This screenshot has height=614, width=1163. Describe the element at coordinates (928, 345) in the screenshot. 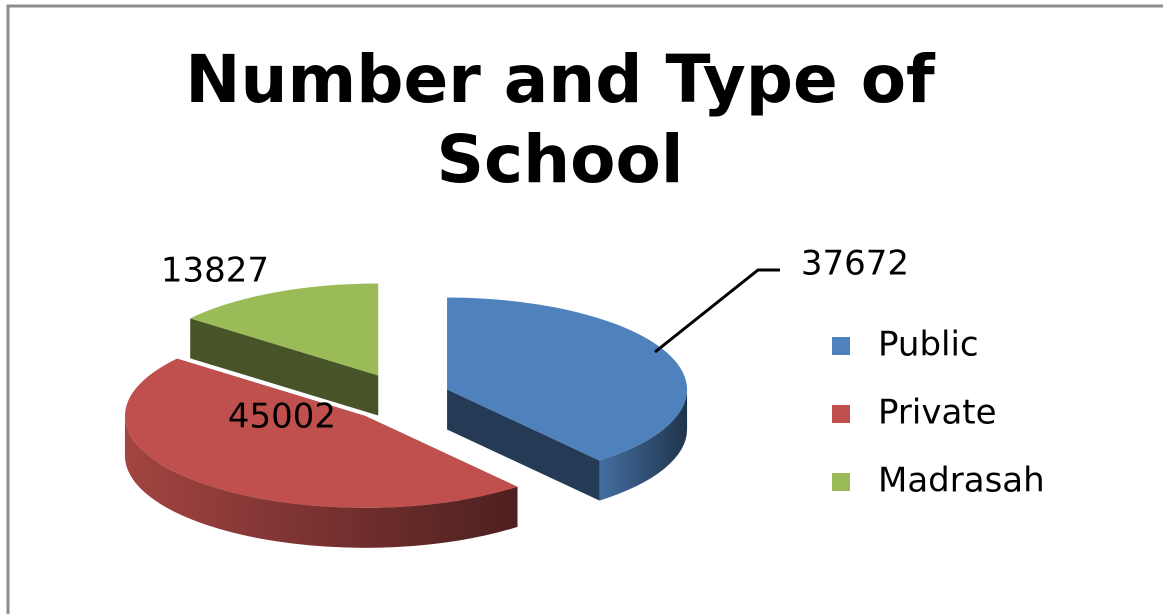

I see `legend-label: Public` at that location.